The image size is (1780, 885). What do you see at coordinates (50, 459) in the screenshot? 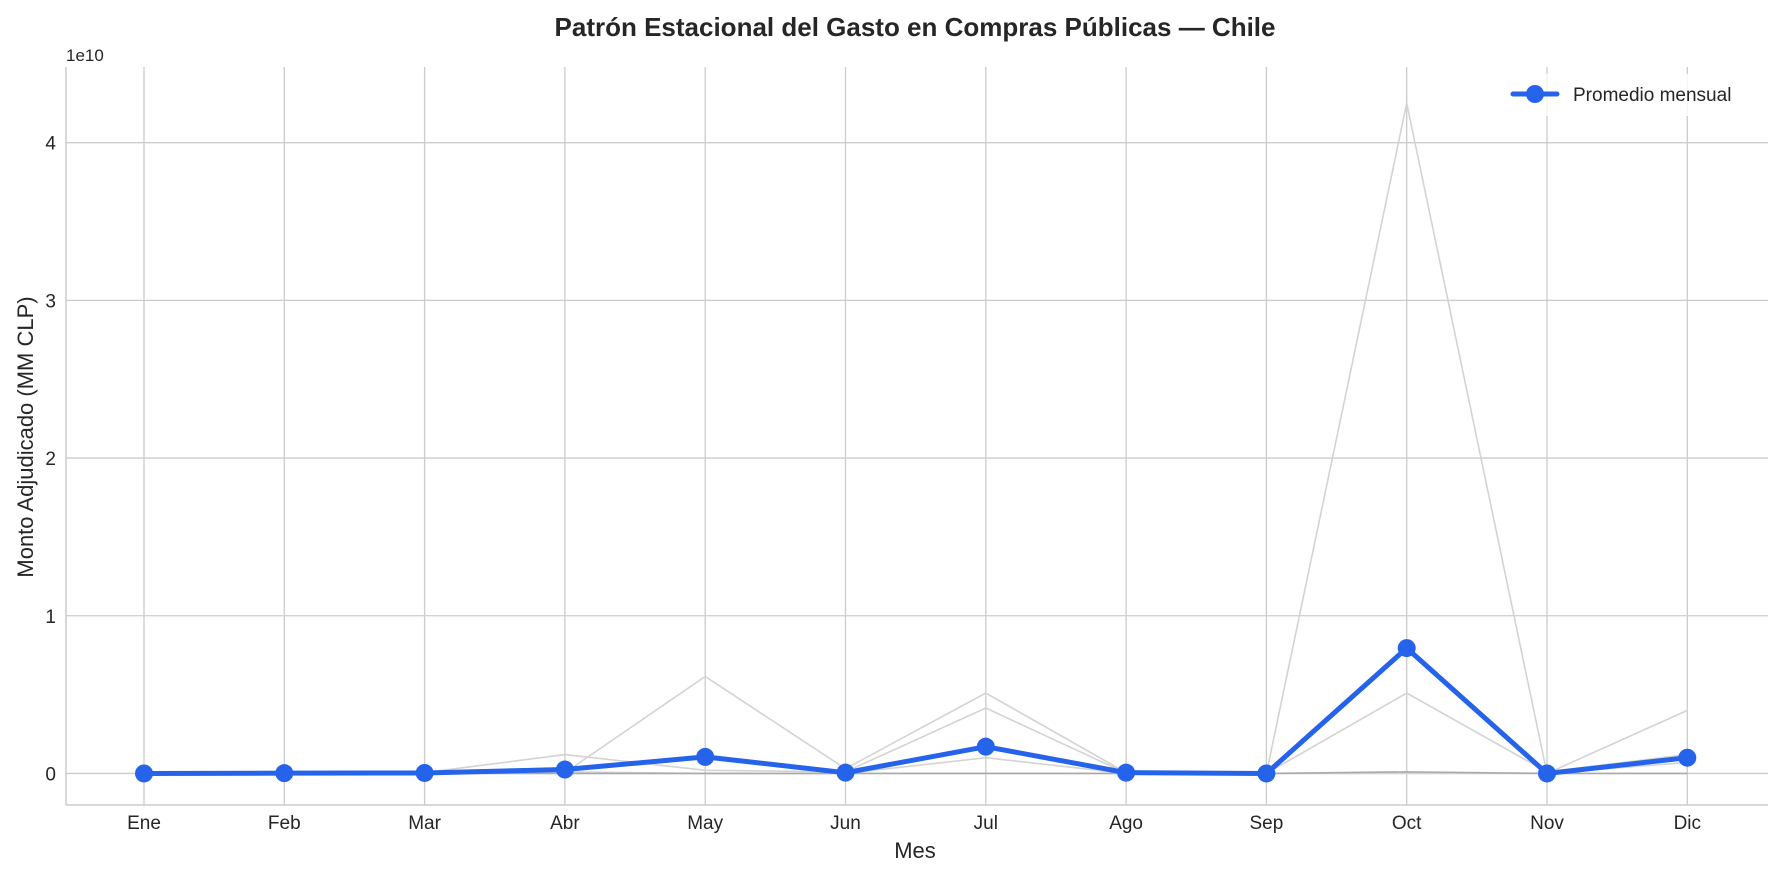
I see `y-tick-label: 2` at bounding box center [50, 459].